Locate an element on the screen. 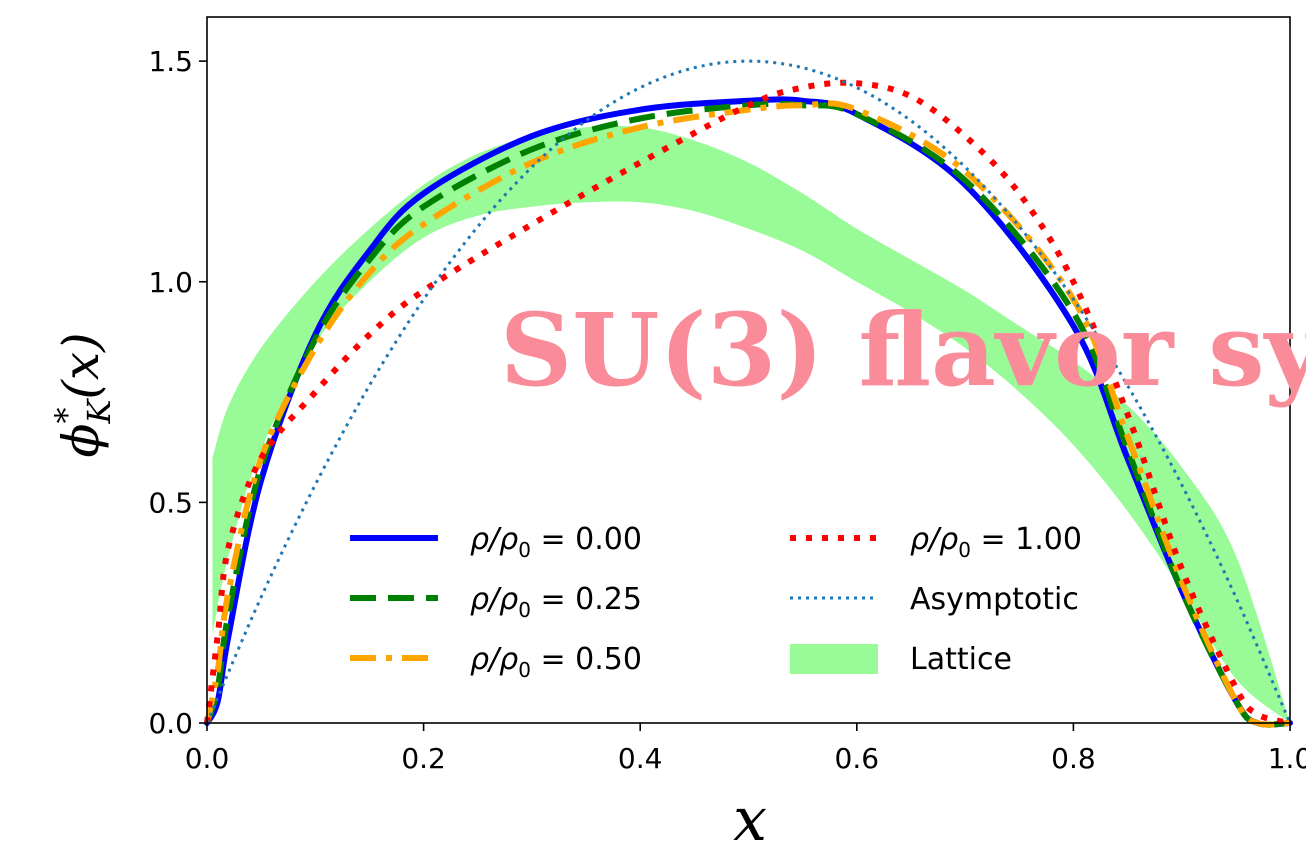  legend-label-3: ρ/ρ0 = 1.00 is located at coordinates (996, 542).